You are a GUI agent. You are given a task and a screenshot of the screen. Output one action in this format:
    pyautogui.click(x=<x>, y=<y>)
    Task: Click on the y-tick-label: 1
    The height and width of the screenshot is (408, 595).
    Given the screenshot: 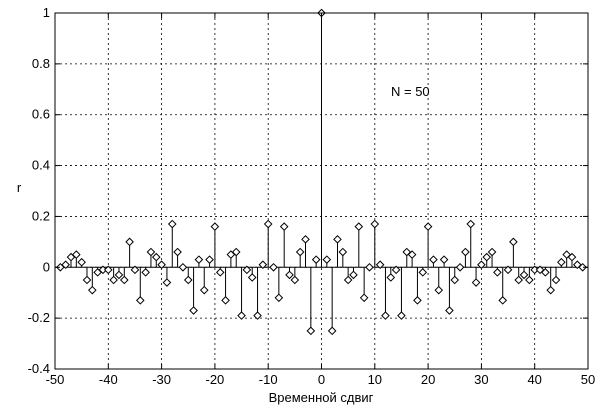 What is the action you would take?
    pyautogui.click(x=46, y=12)
    